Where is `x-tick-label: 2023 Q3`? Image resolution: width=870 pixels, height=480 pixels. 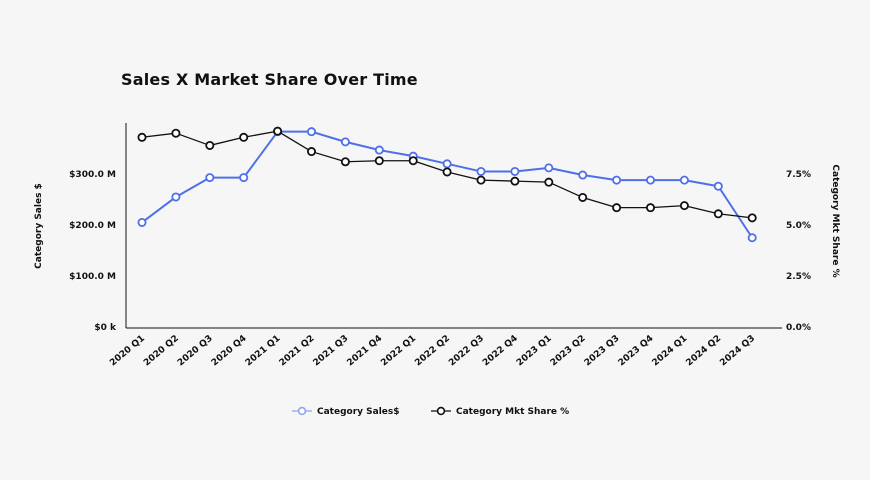
x-tick-label: 2023 Q3 is located at coordinates (602, 351).